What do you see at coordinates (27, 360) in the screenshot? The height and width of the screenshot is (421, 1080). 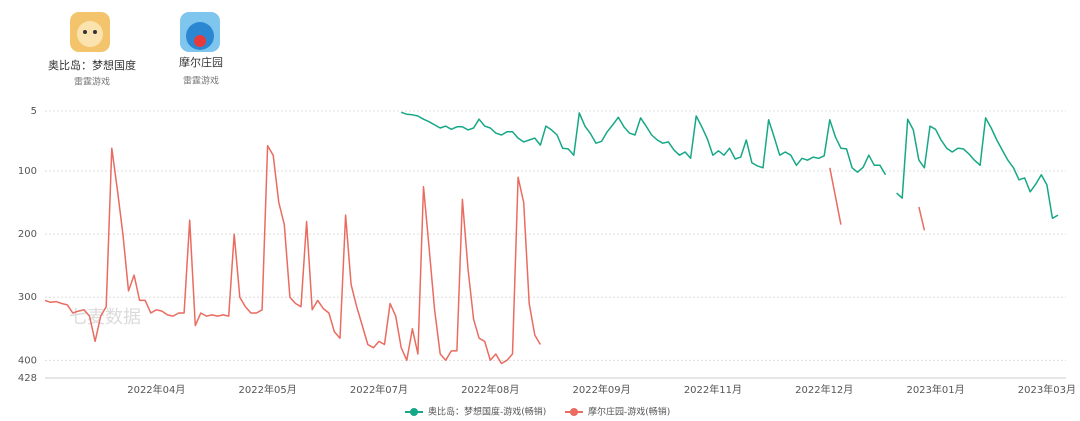 I see `y-tick-label: 400` at bounding box center [27, 360].